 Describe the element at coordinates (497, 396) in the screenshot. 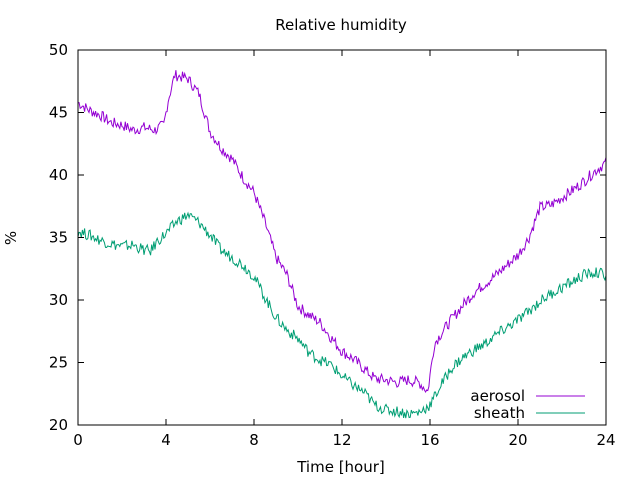

I see `legend-label-aerosol: aerosol` at that location.